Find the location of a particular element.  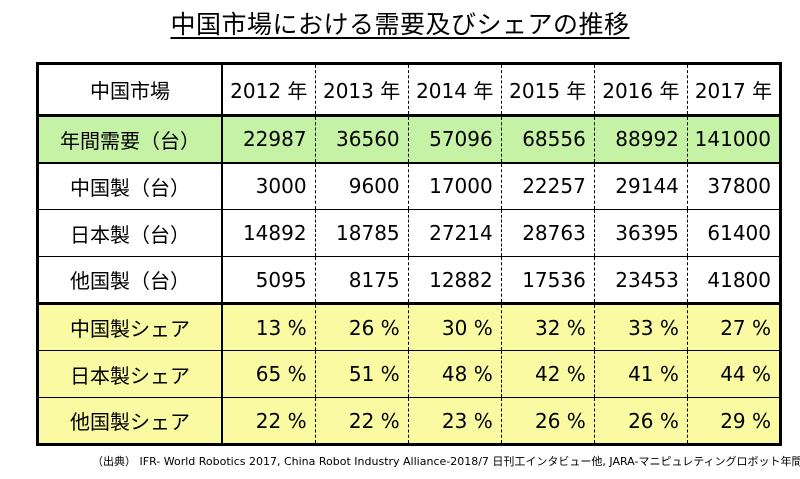

table-cell: 18785 is located at coordinates (361, 233).